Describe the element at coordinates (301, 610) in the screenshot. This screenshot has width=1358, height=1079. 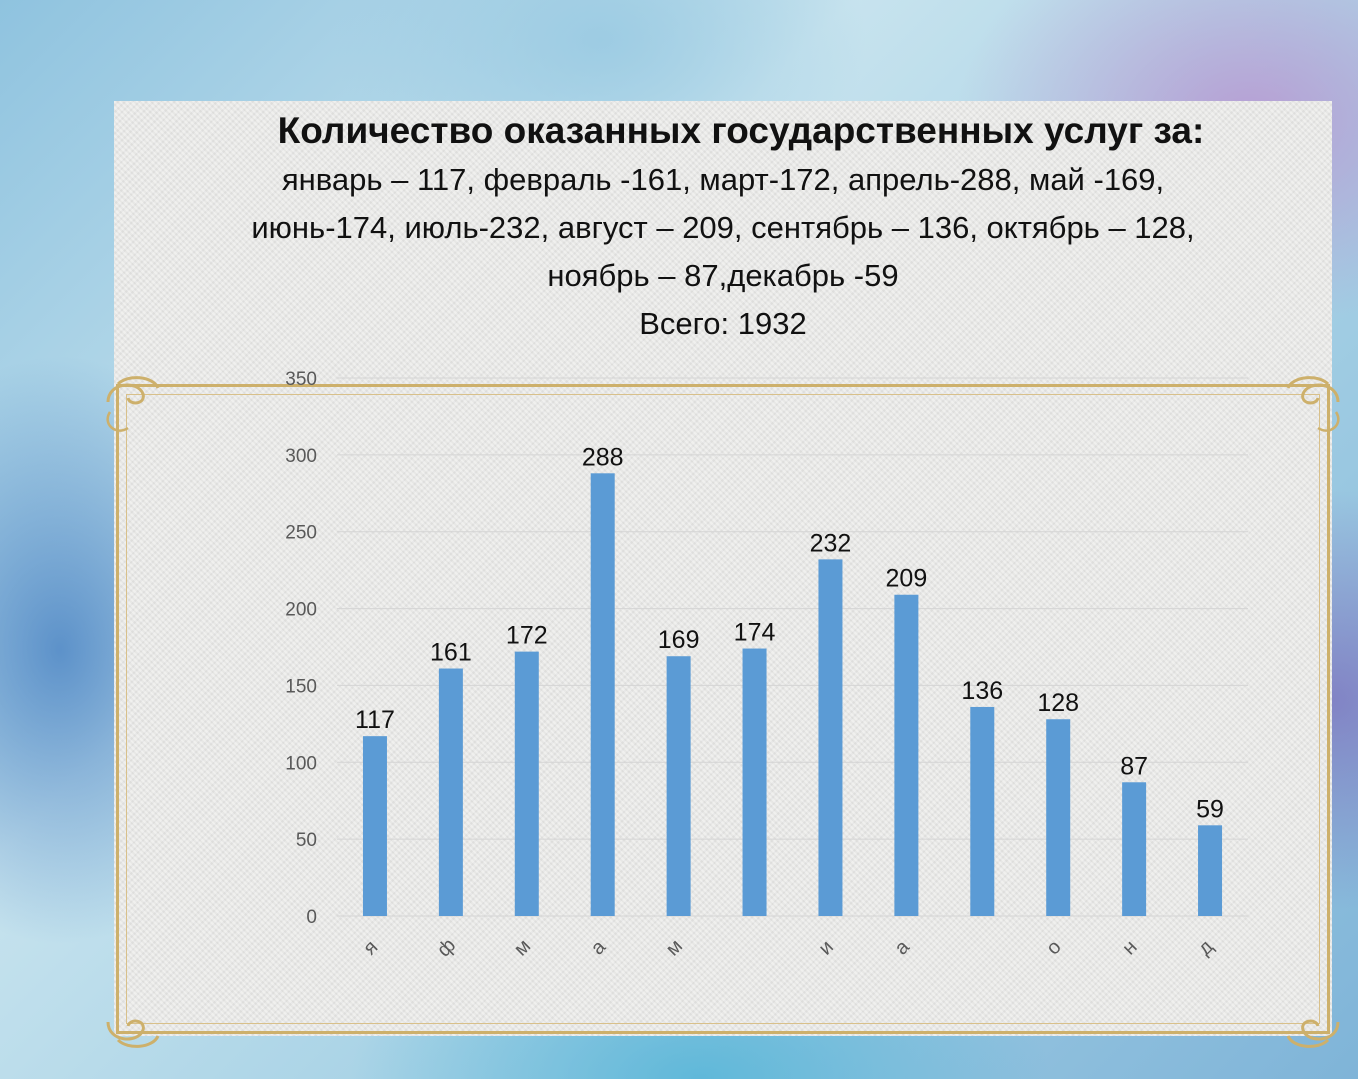
I see `y-tick-label: 200` at that location.